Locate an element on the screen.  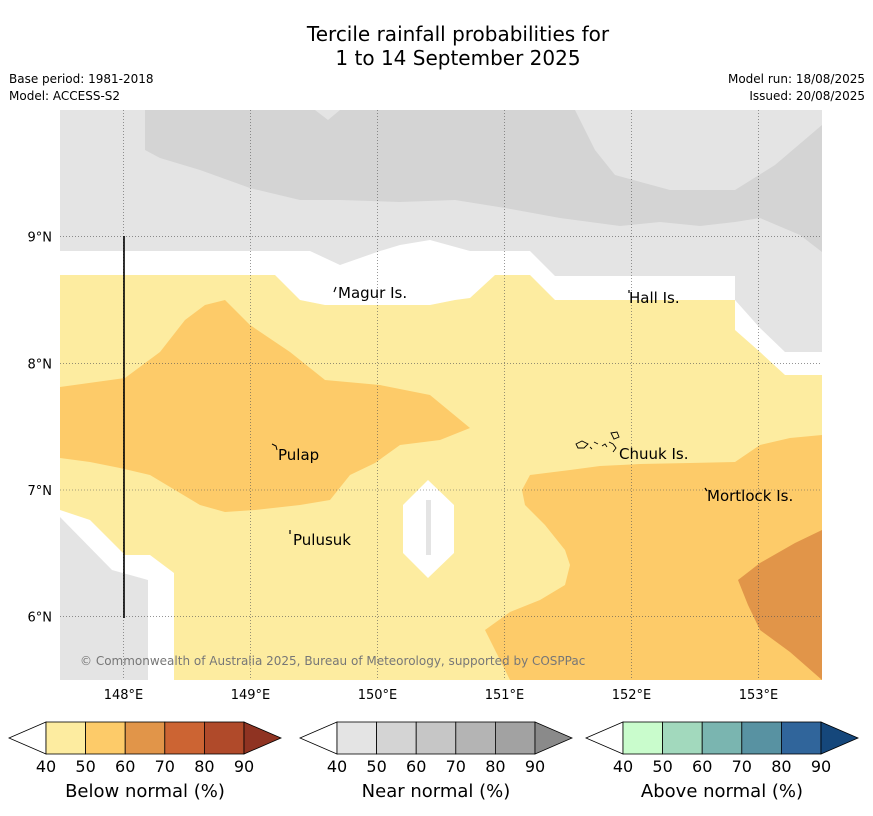
latitude-labels: 9°N 8°N 7°N 6°N is located at coordinates (40, 428).